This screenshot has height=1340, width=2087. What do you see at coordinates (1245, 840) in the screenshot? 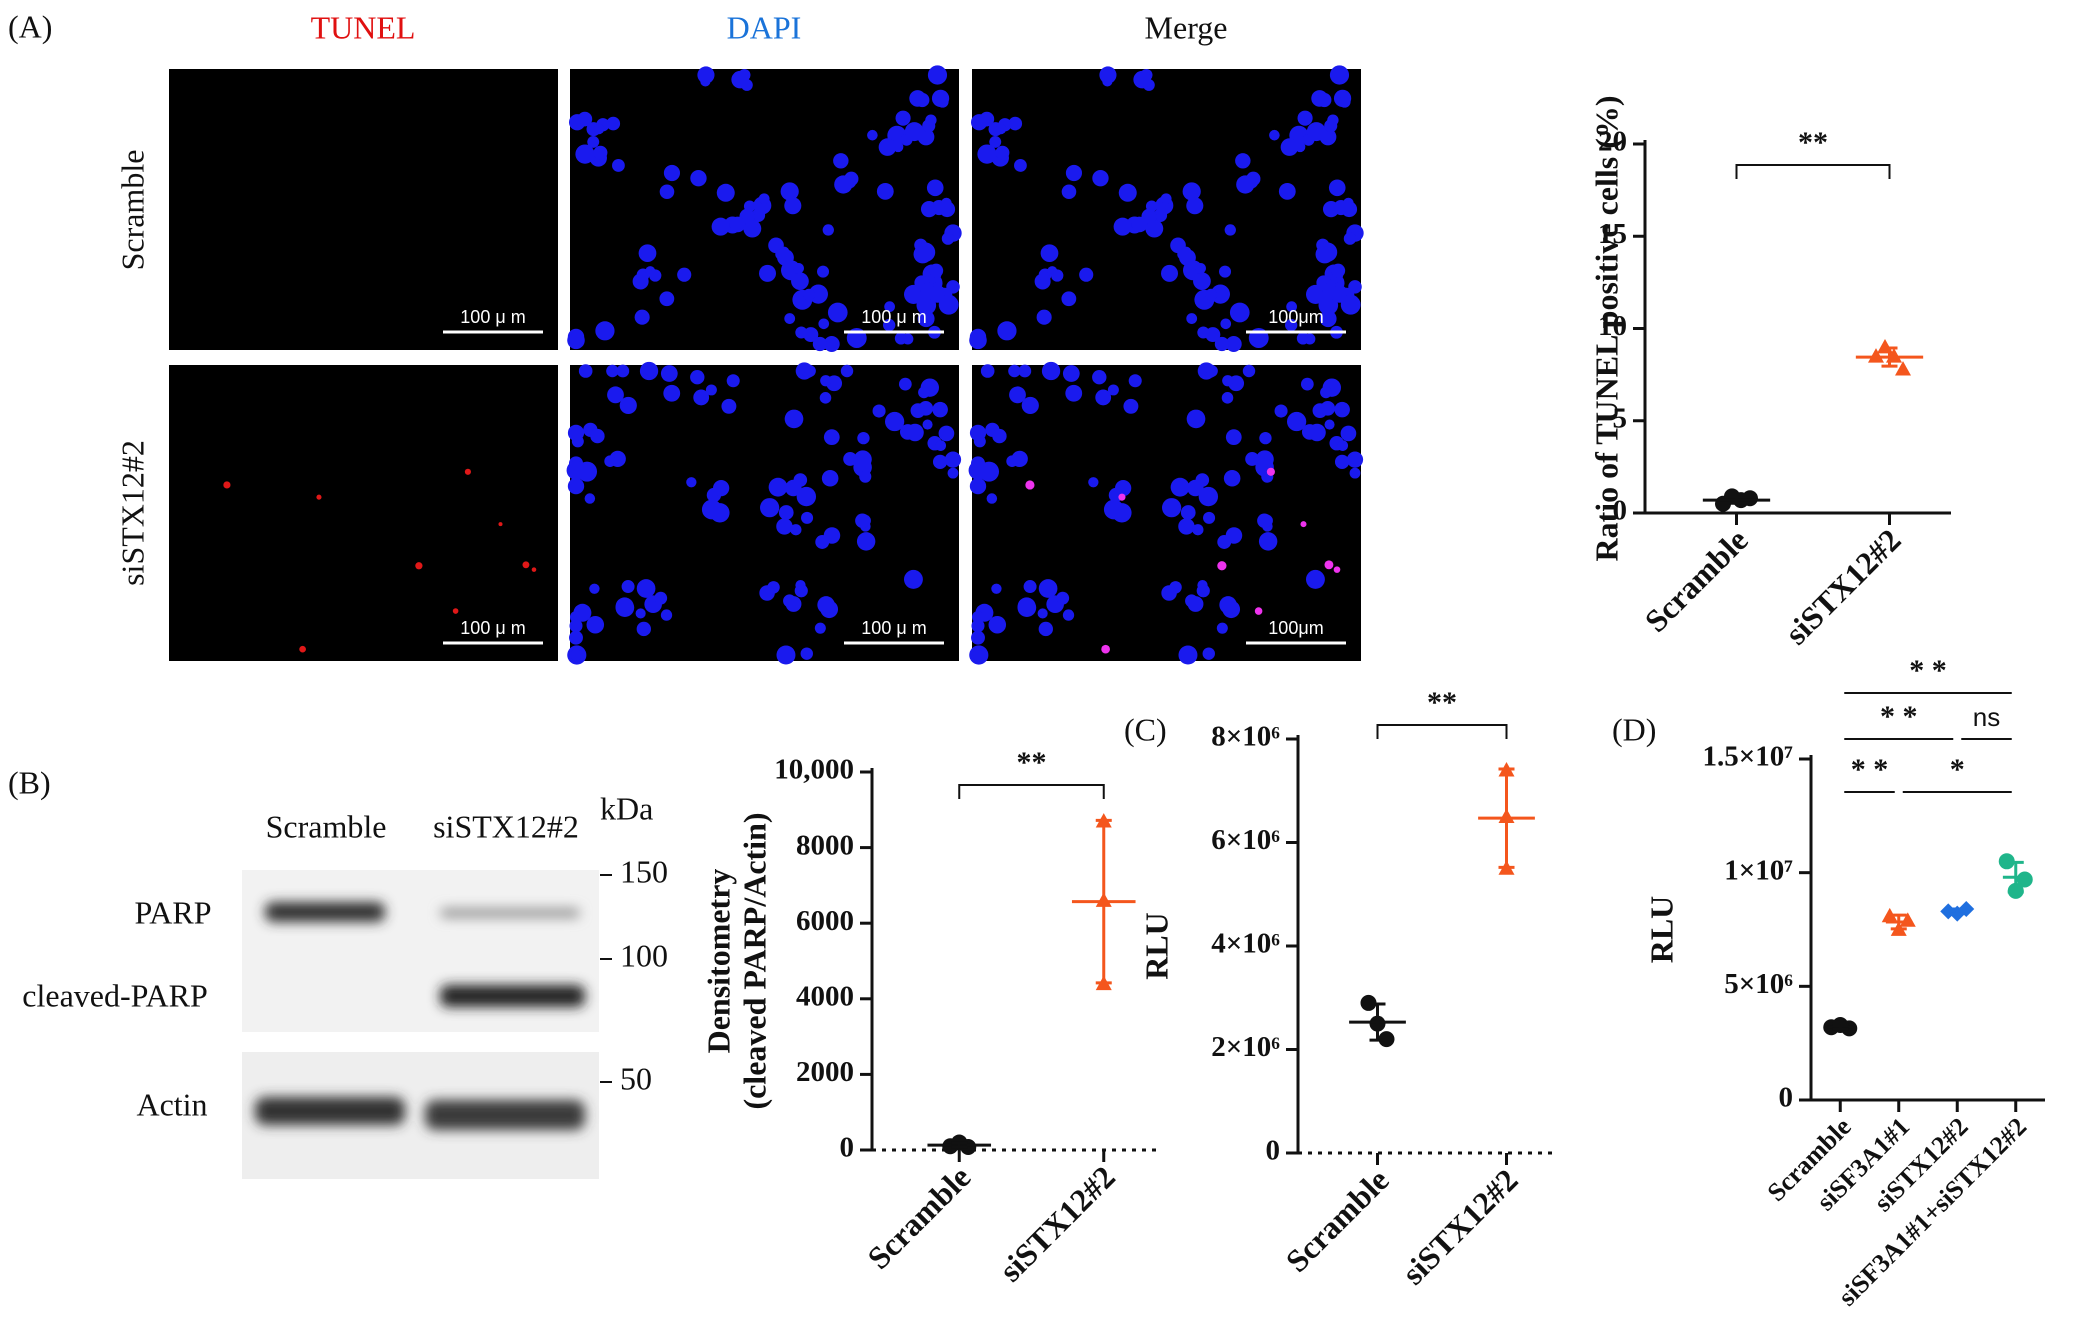
I see `y-tick-label: 6×10⁶` at bounding box center [1245, 840].